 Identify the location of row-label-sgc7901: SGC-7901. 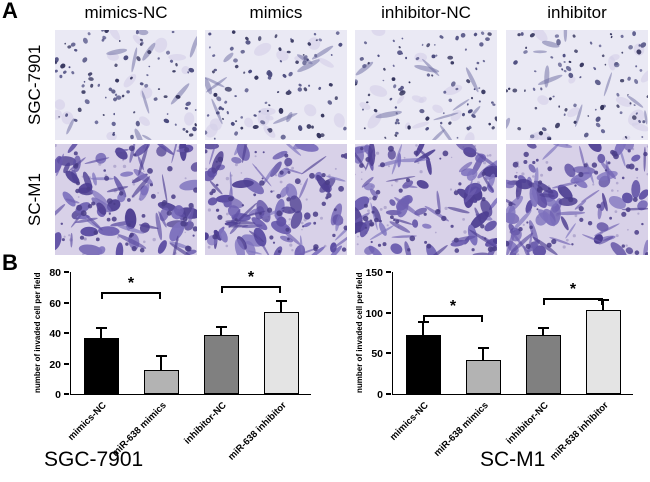
(34, 85).